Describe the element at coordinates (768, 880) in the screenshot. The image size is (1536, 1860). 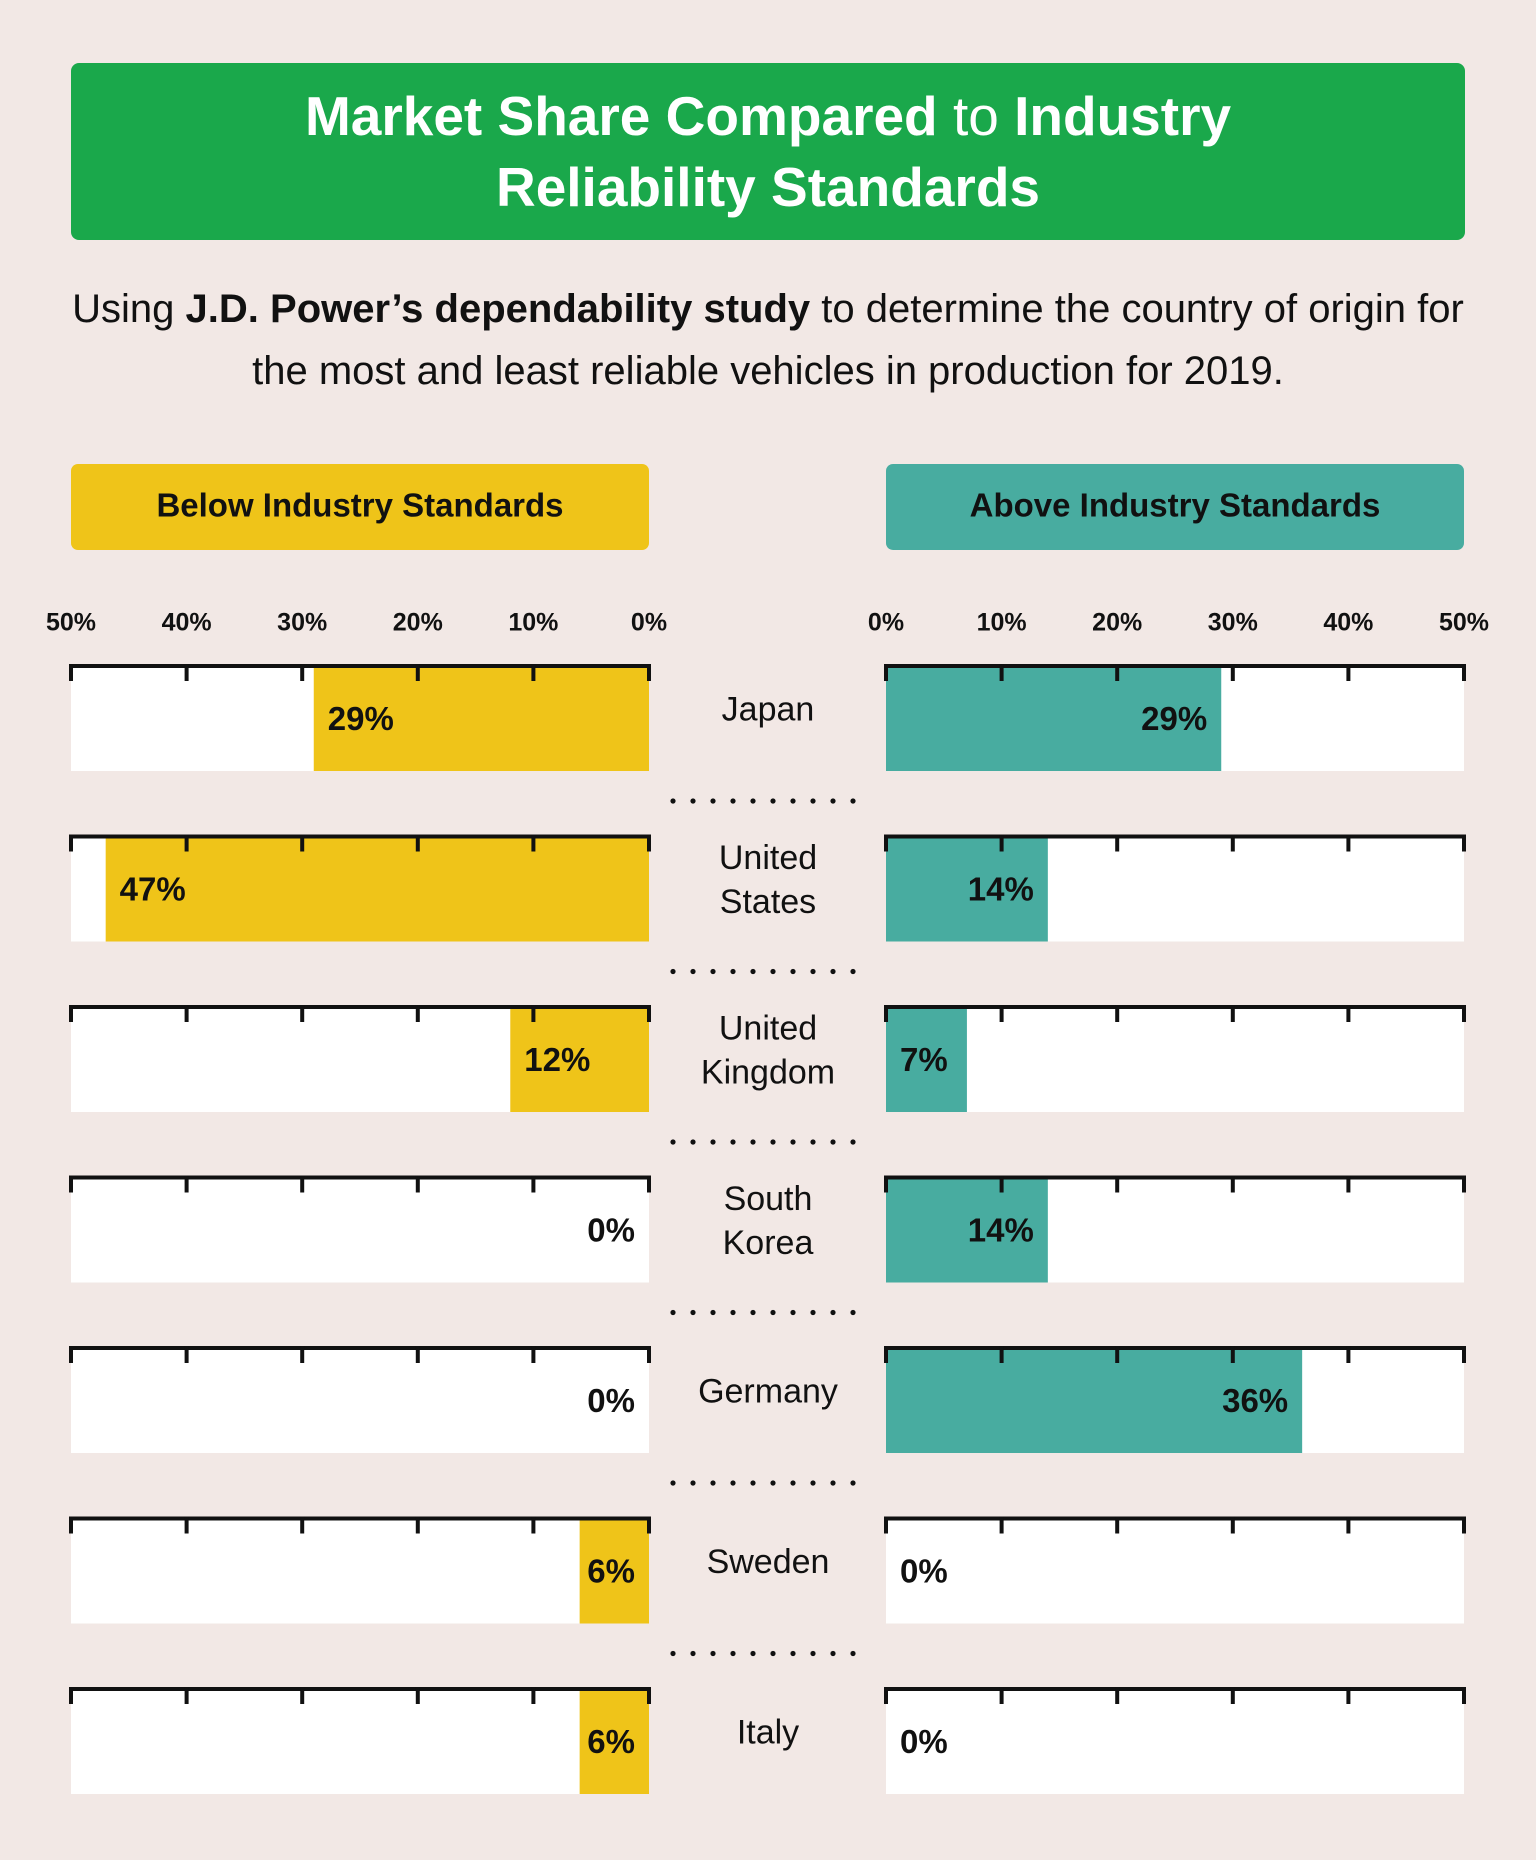
I see `category-label: United States` at that location.